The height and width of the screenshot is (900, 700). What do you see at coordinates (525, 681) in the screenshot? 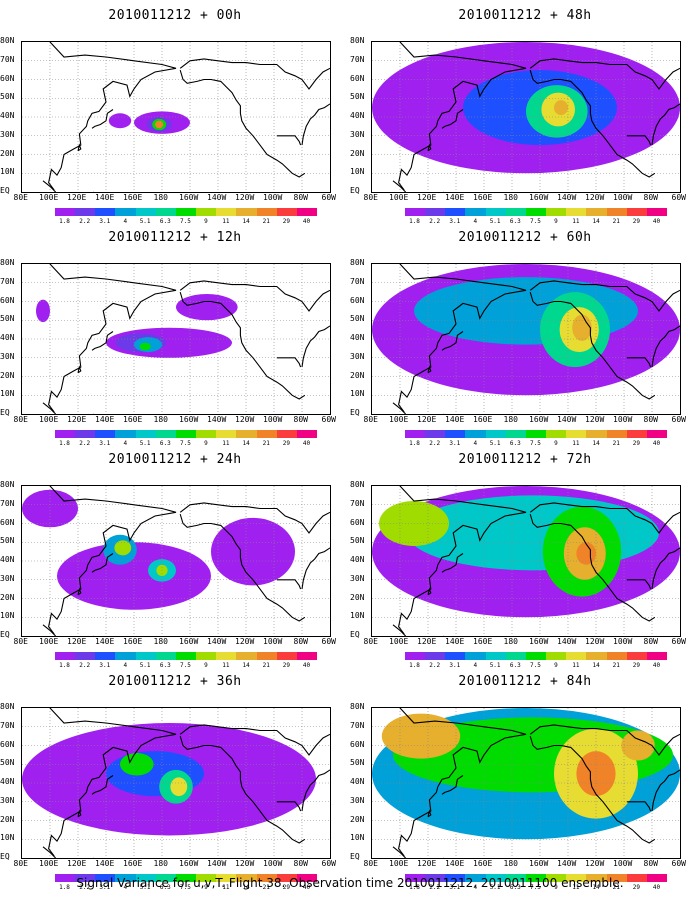
I see `panel-title: 2010011212 + 84h` at bounding box center [525, 681].